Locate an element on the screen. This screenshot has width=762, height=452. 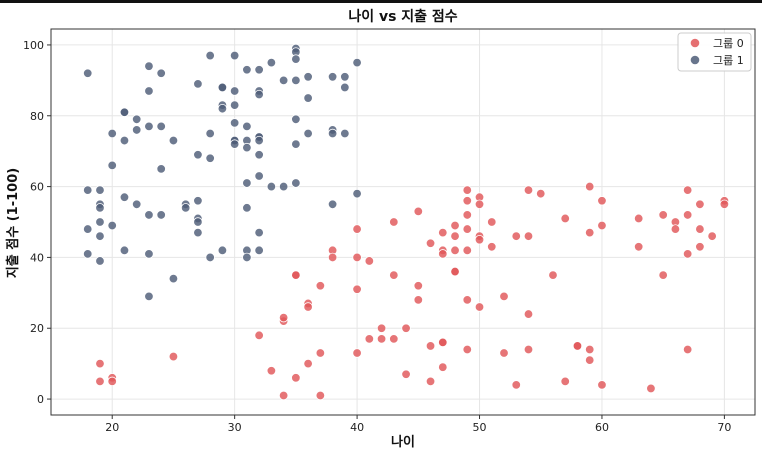
legend-label: 그룹 1 is located at coordinates (728, 60).